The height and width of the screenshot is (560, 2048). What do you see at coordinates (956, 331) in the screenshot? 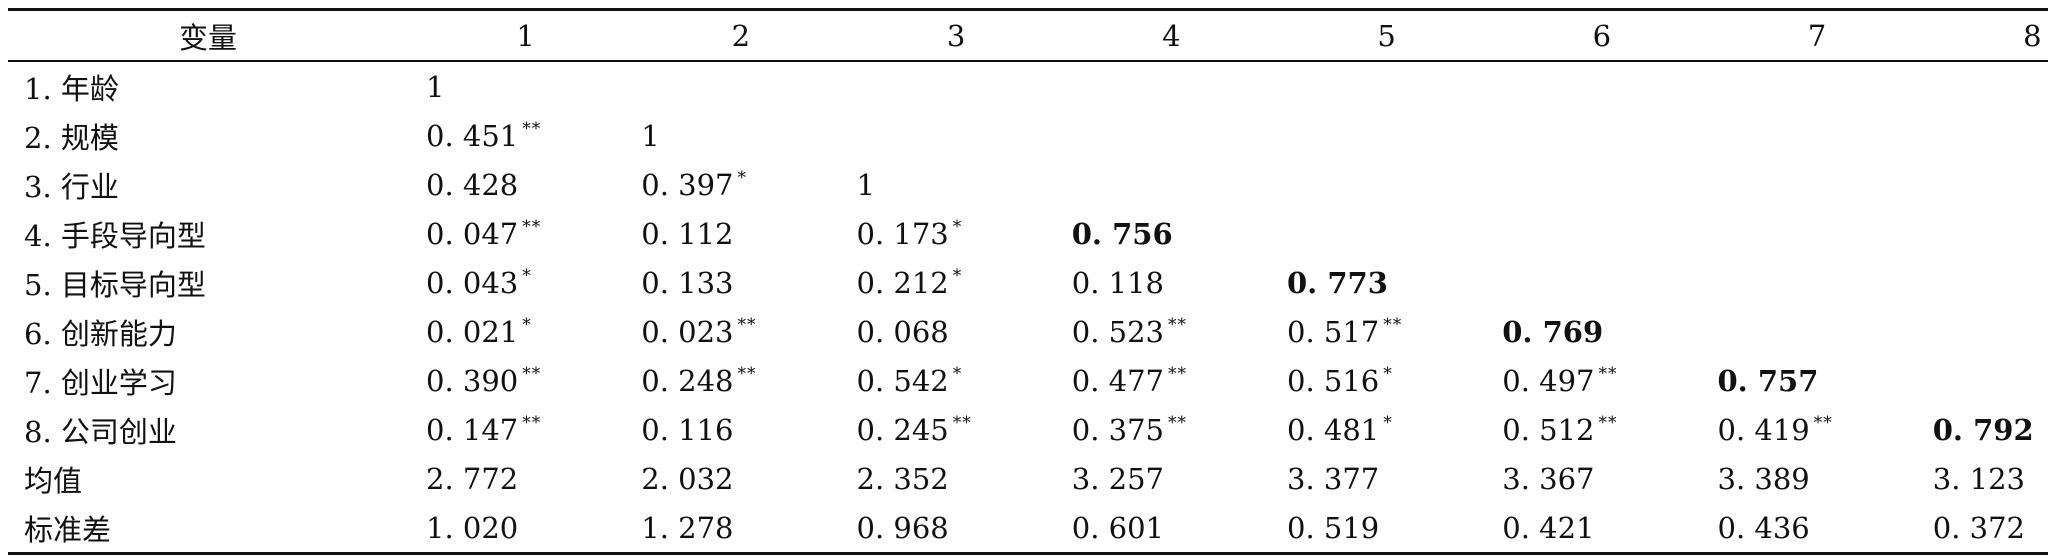
I see `table-cell: 0. 068` at bounding box center [956, 331].